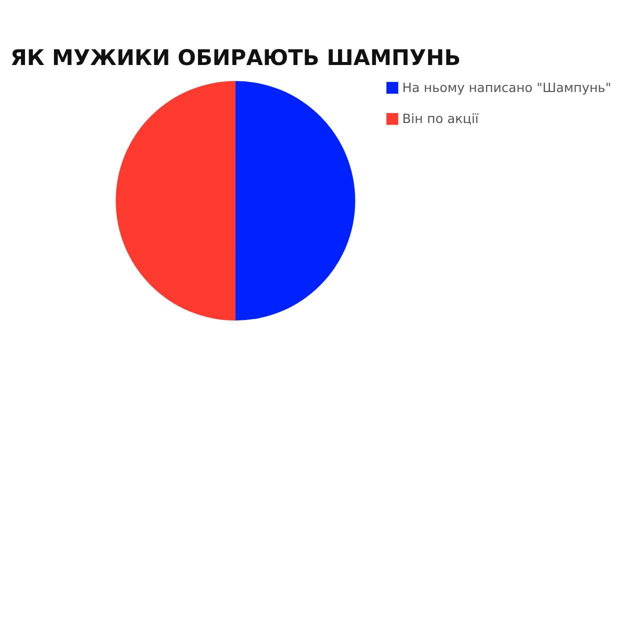 The height and width of the screenshot is (630, 629). I want to click on legend-label: На ньому написано "Шампунь", so click(507, 88).